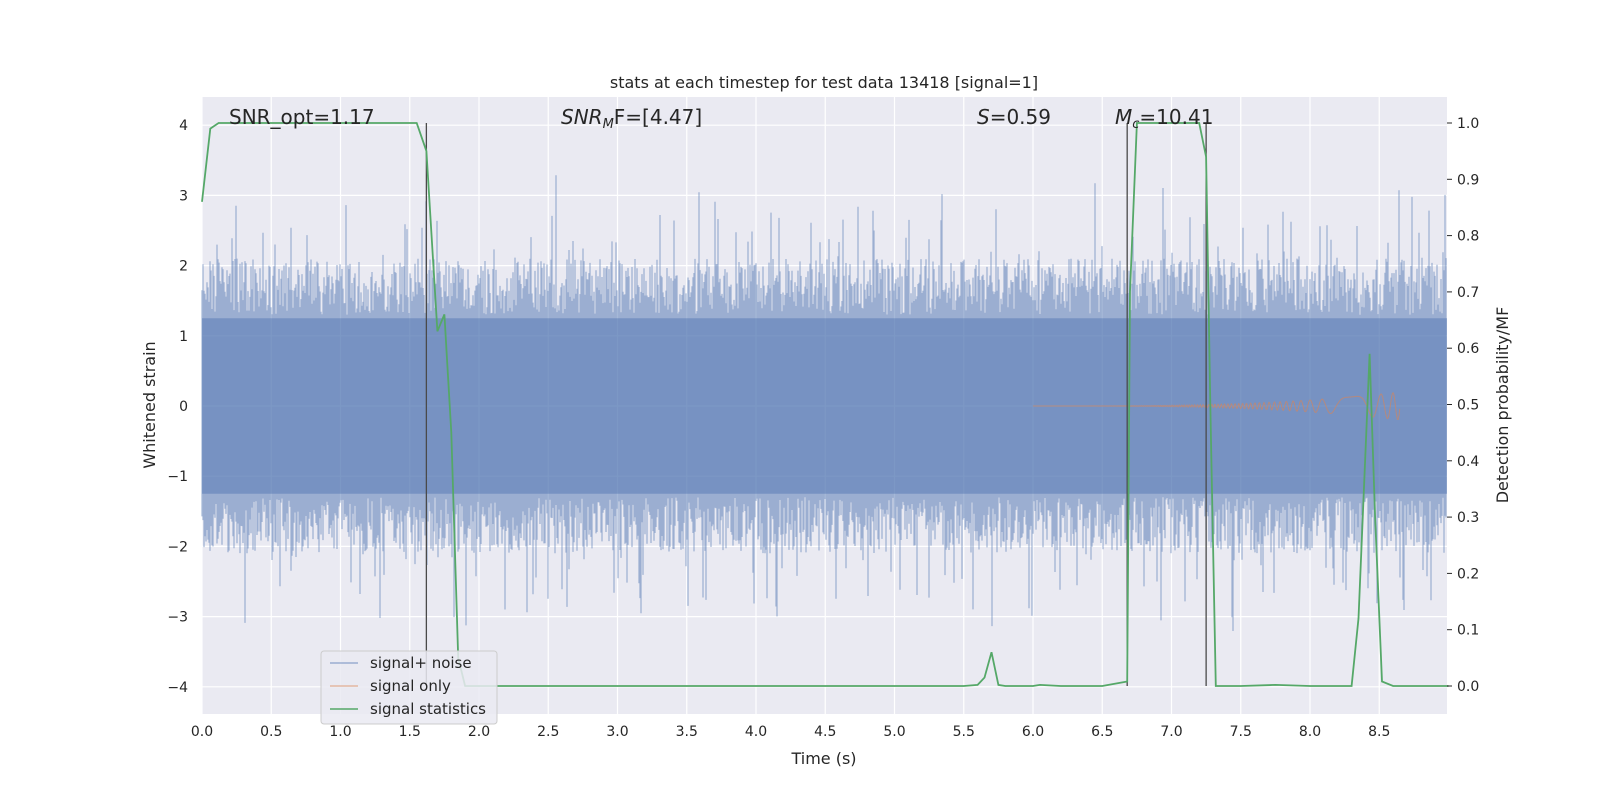 This screenshot has width=1600, height=800. I want to click on y-tick-label-left: −1, so click(177, 477).